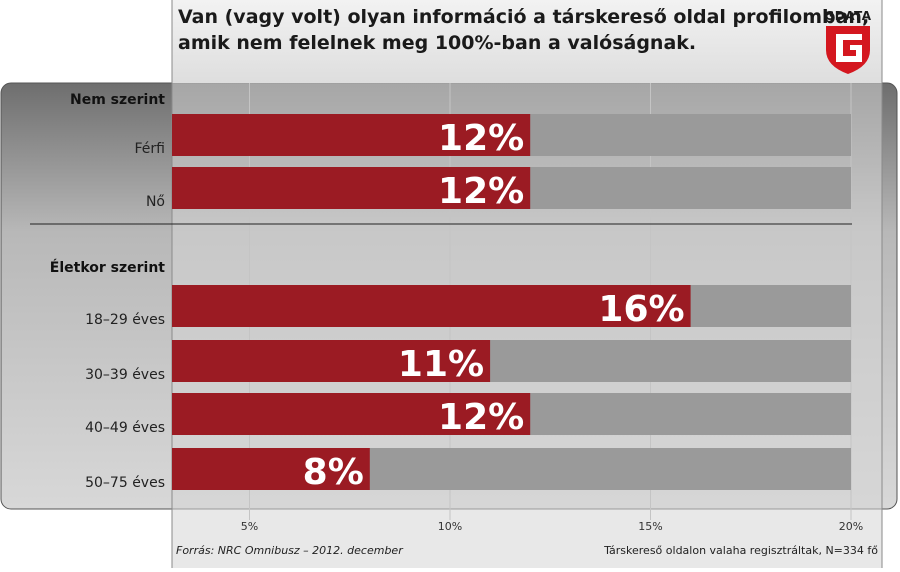 Image resolution: width=900 pixels, height=572 pixels. What do you see at coordinates (441, 364) in the screenshot?
I see `bar-value-label: 11%` at bounding box center [441, 364].